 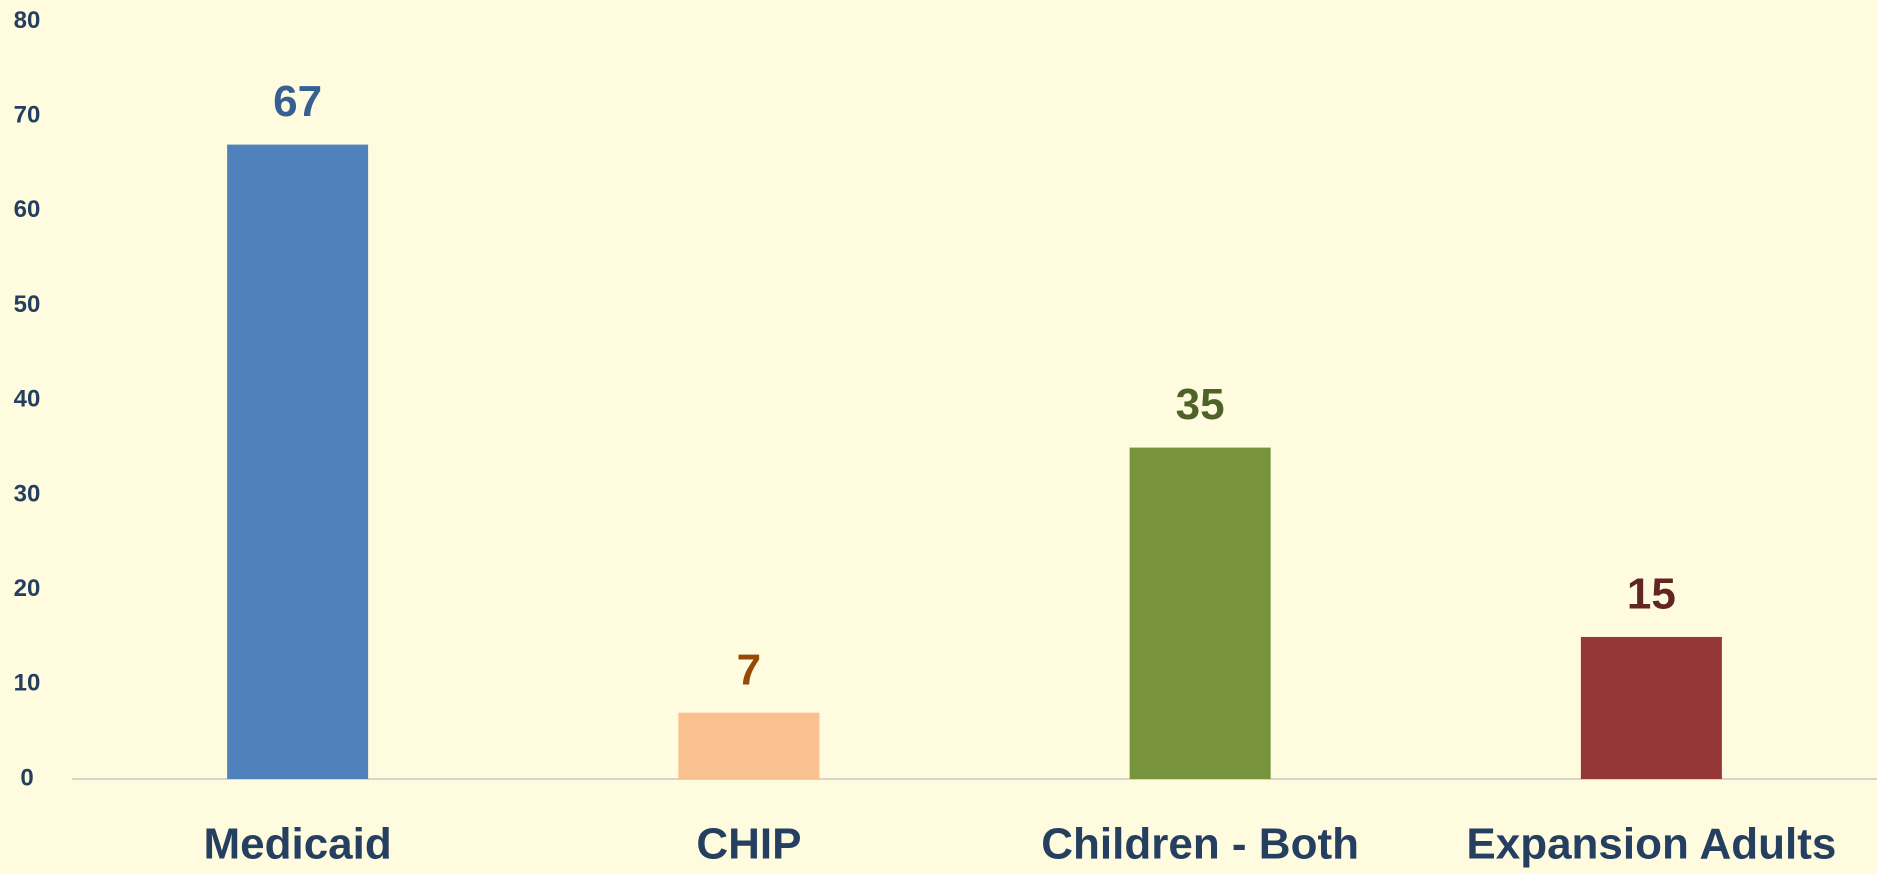 I want to click on x-tick-label: Expansion Adults, so click(x=1651, y=844).